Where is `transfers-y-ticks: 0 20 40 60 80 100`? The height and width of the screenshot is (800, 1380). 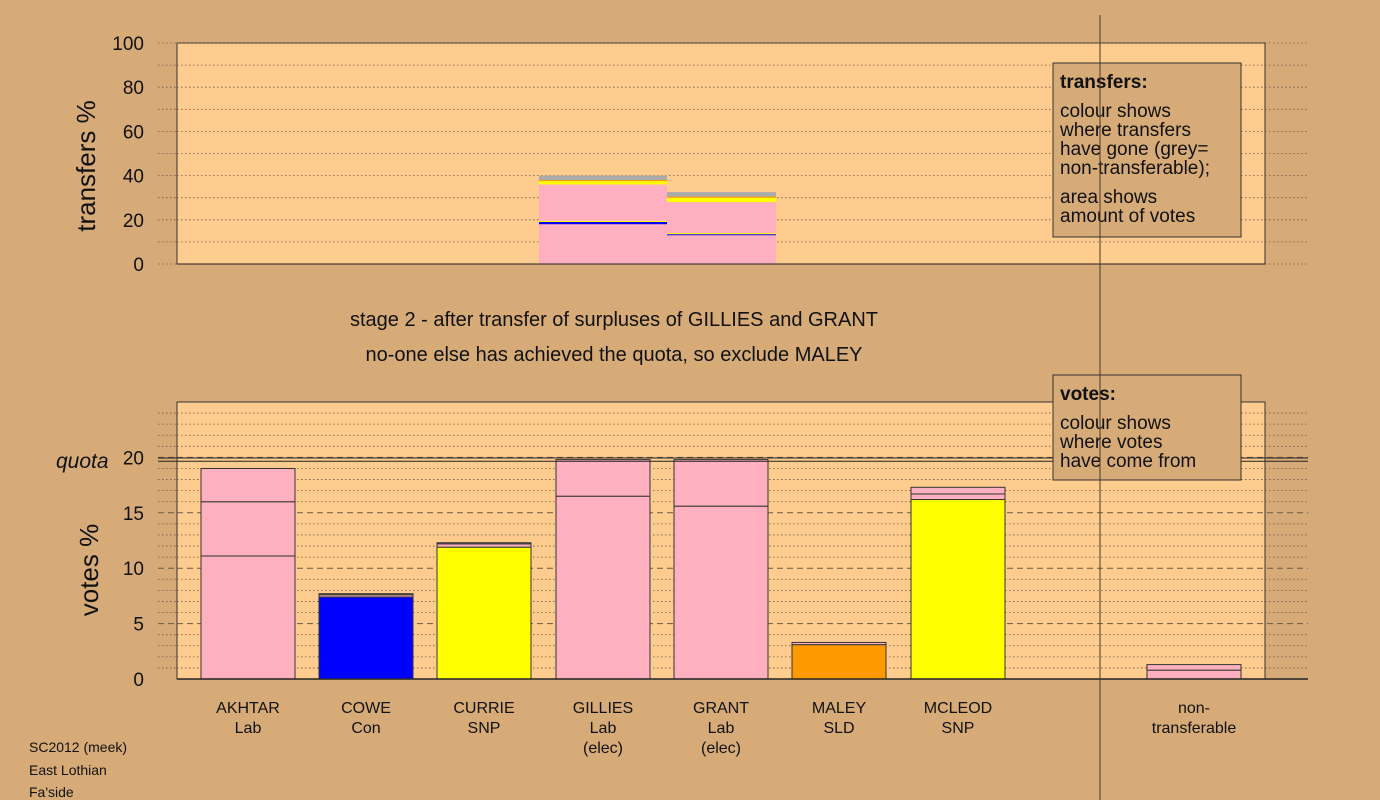 transfers-y-ticks: 0 20 40 60 80 100 is located at coordinates (128, 155).